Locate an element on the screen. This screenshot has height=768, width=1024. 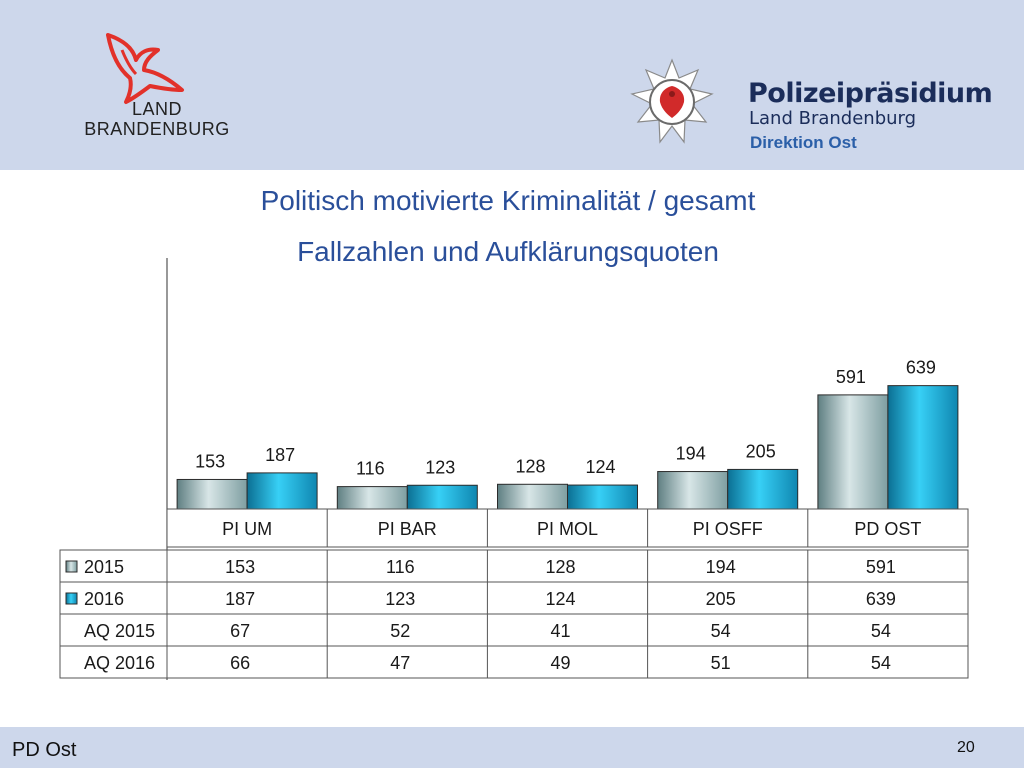
legend-key-2016 is located at coordinates (71, 598).